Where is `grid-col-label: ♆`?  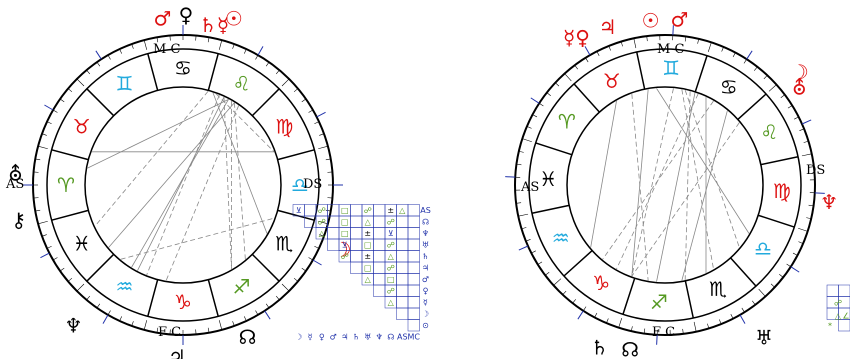 grid-col-label: ♆ is located at coordinates (379, 337).